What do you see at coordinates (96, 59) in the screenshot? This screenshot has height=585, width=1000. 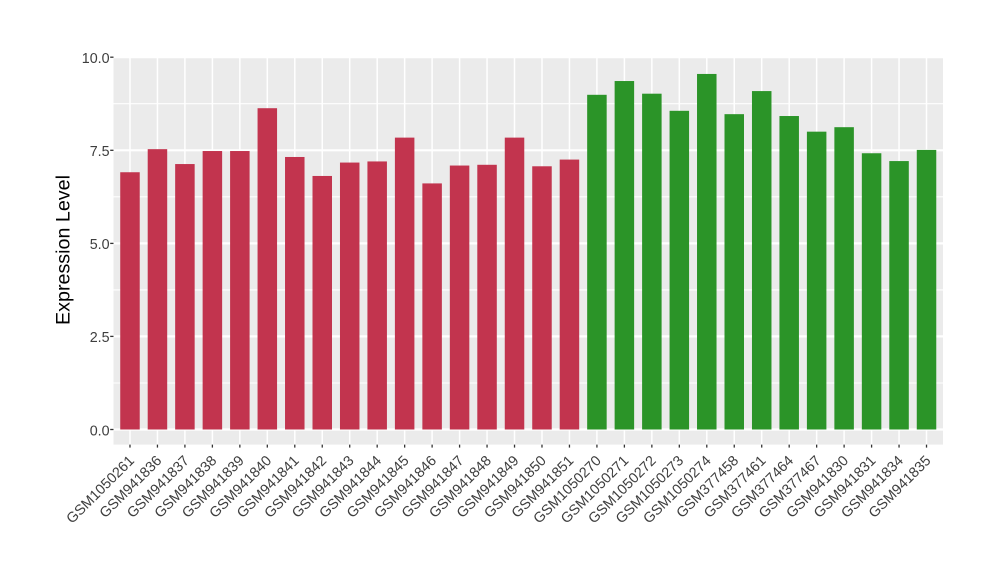 I see `svg-text: 10.0` at bounding box center [96, 59].